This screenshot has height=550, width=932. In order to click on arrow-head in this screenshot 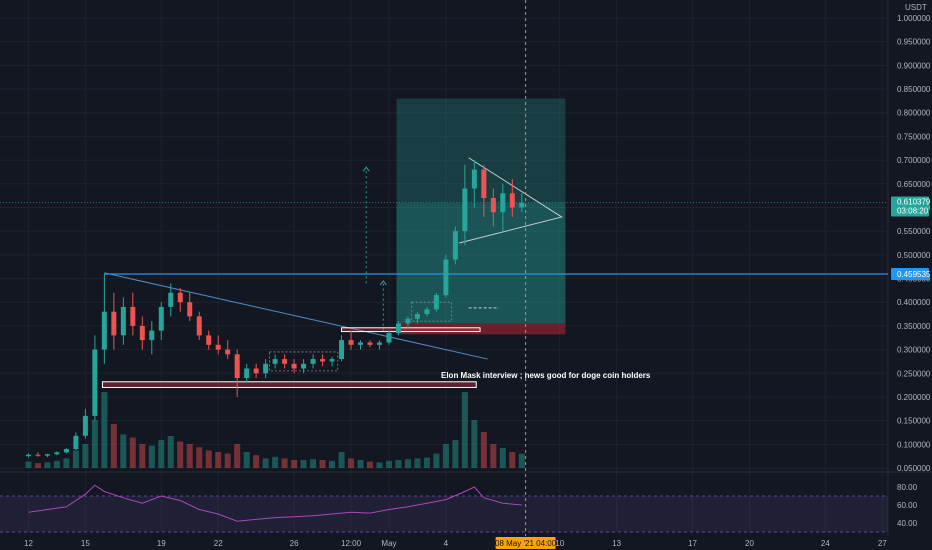, I will do `click(383, 283)`.